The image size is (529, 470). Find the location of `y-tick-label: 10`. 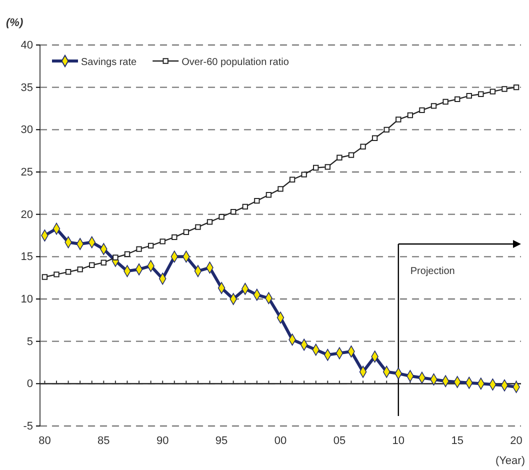

y-tick-label: 10 is located at coordinates (26, 300).